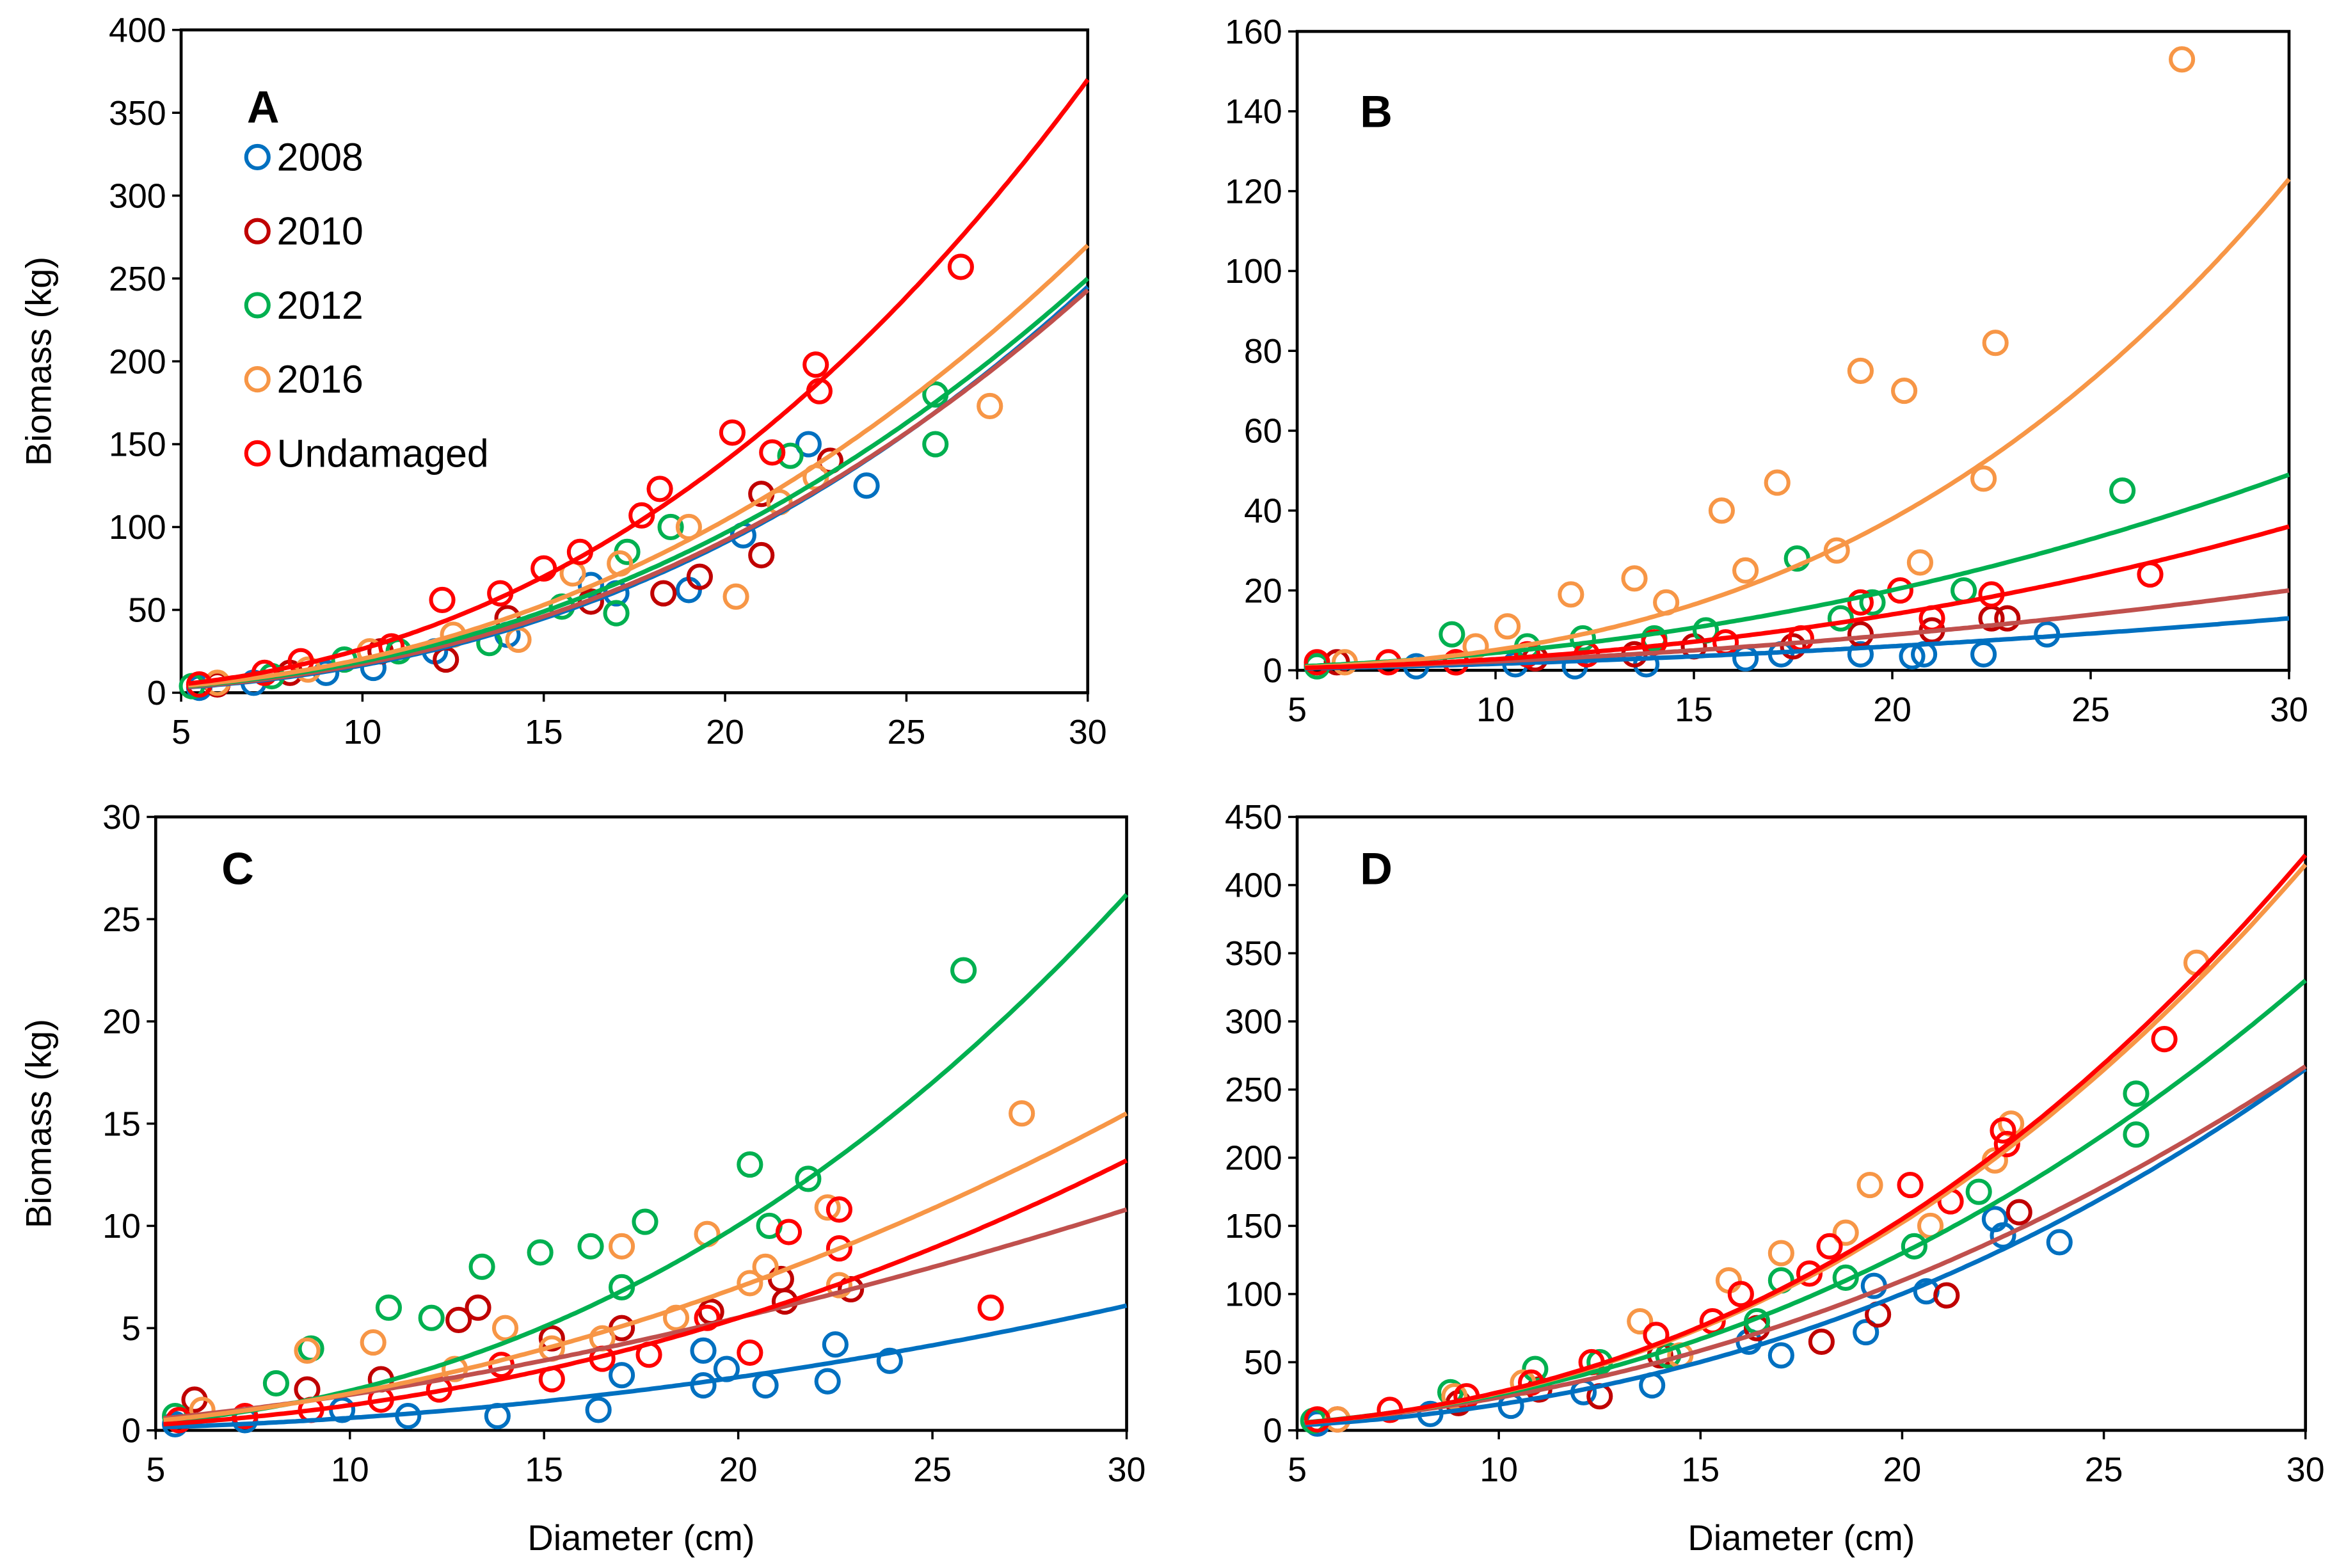 This screenshot has width=2346, height=1568. I want to click on legend-marker-2012, so click(257, 305).